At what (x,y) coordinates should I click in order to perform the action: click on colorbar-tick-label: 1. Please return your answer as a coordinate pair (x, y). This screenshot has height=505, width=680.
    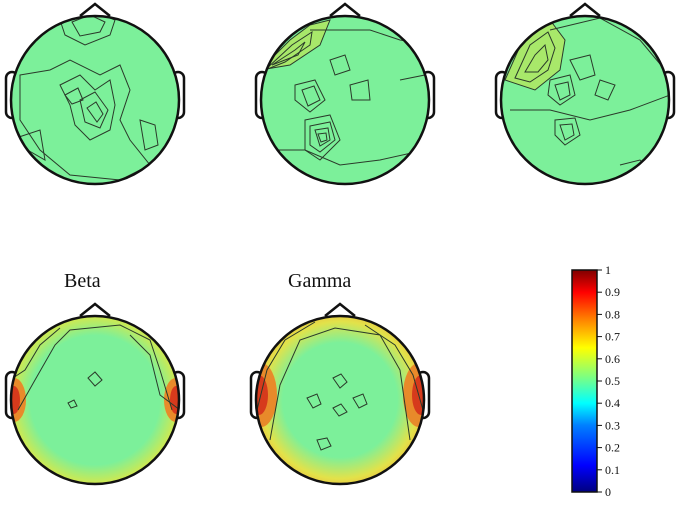
    Looking at the image, I should click on (608, 270).